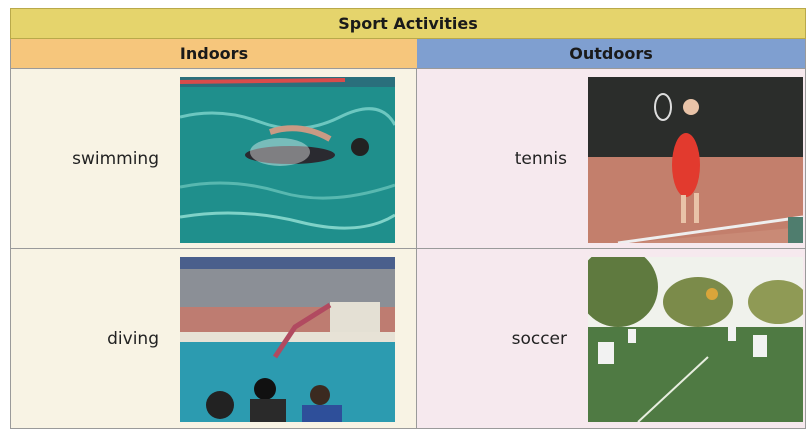 The image size is (811, 429). Describe the element at coordinates (540, 159) in the screenshot. I see `cell-text: tennis` at that location.